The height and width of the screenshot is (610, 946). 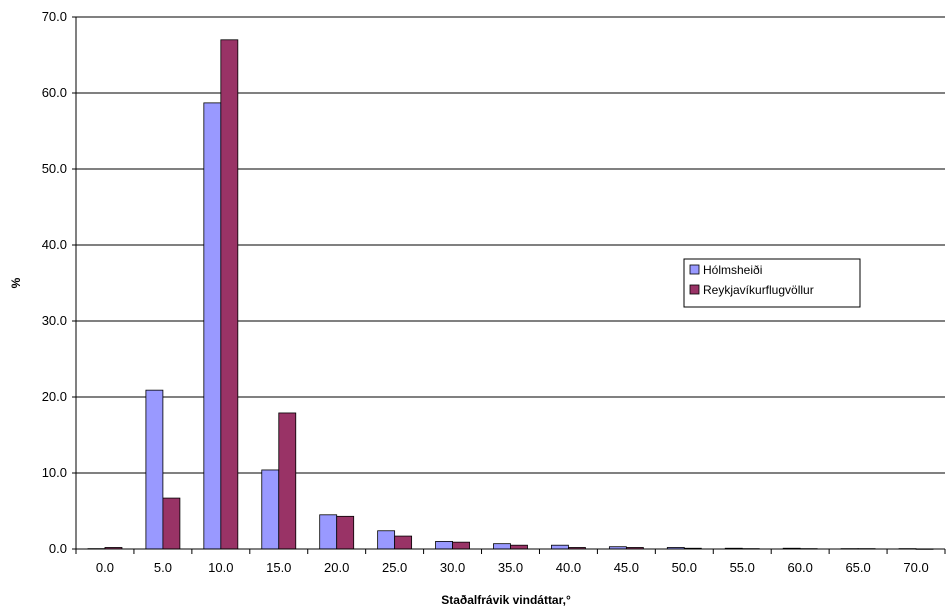 I want to click on legend-box, so click(x=772, y=283).